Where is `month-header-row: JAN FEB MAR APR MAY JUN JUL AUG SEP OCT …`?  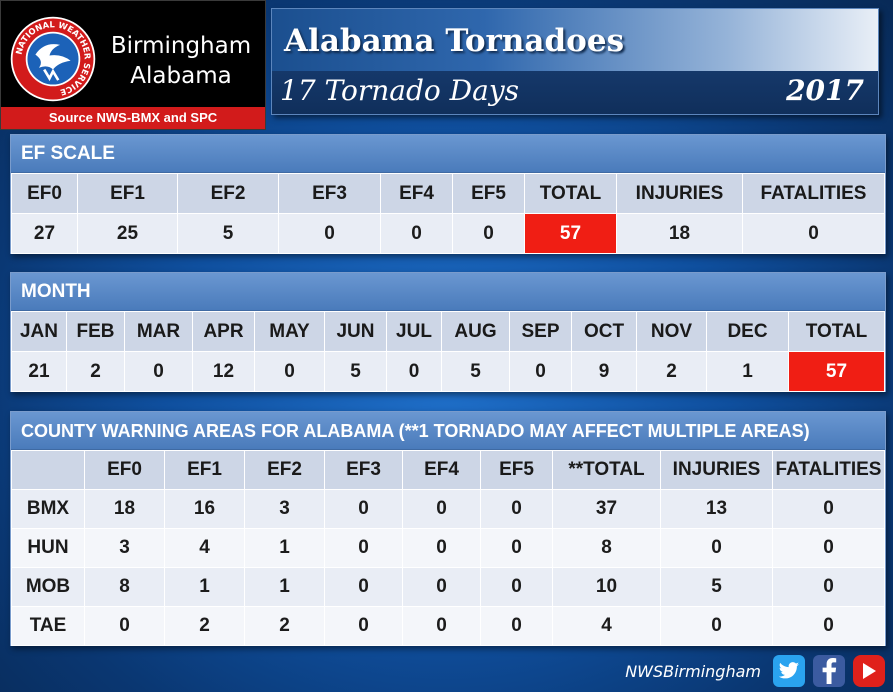
month-header-row: JAN FEB MAR APR MAY JUN JUL AUG SEP OCT … is located at coordinates (448, 331).